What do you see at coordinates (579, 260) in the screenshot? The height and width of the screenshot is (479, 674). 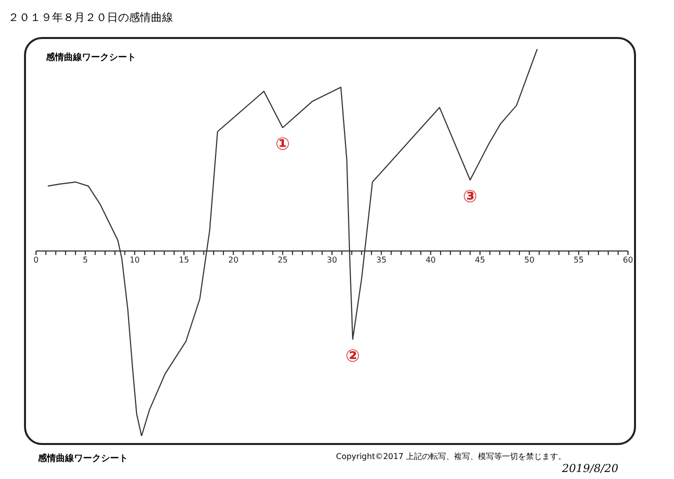 I see `x-tick-label: 55` at bounding box center [579, 260].